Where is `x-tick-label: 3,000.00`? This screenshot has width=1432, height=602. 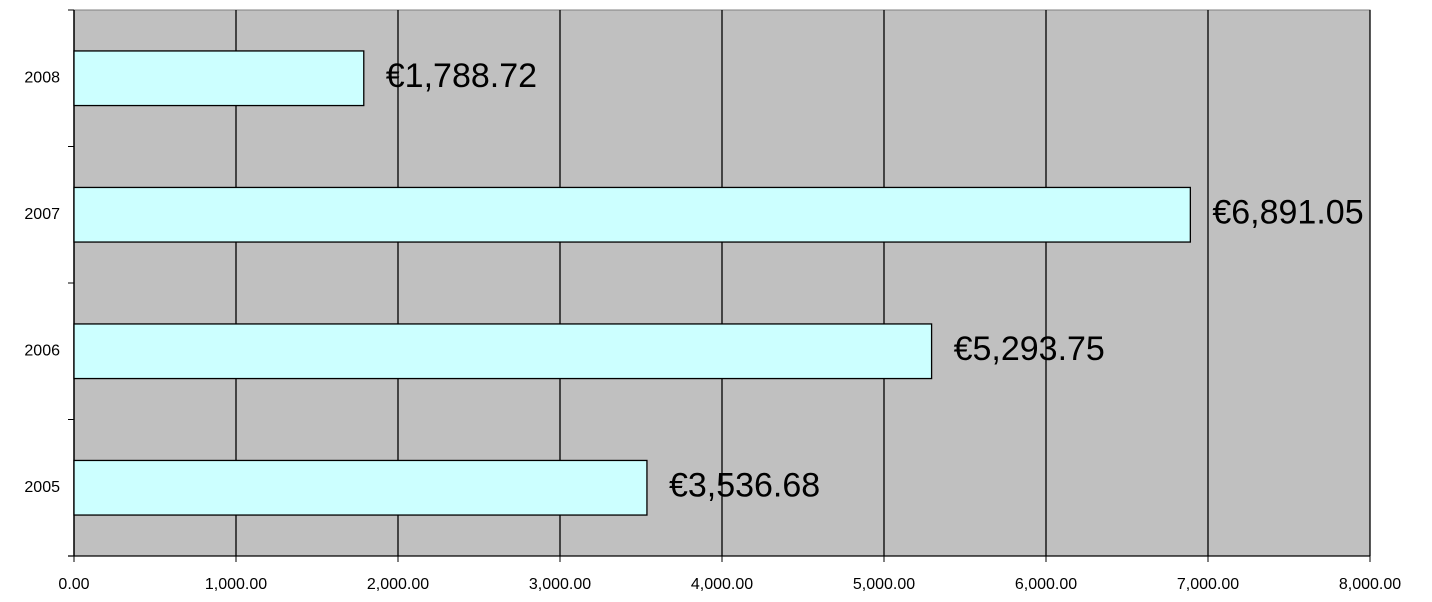 x-tick-label: 3,000.00 is located at coordinates (560, 584).